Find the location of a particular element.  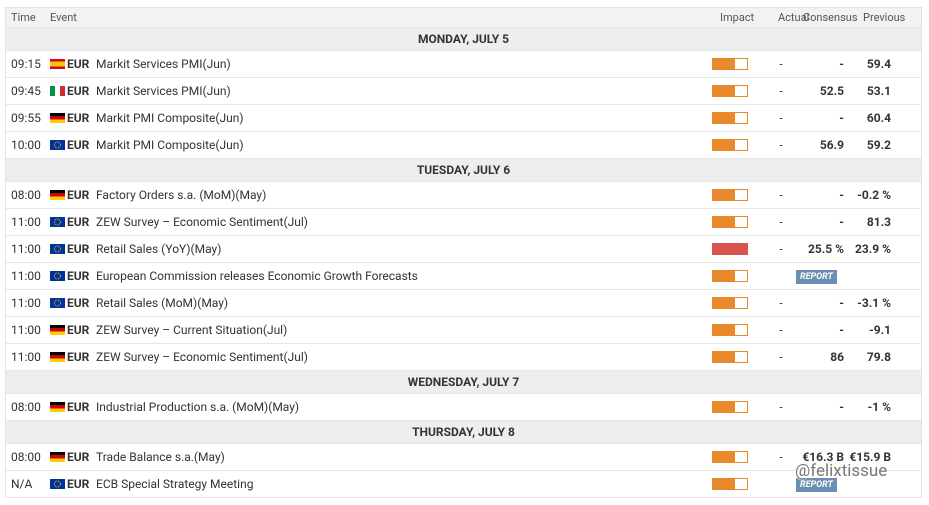

previous: -3.1 % is located at coordinates (874, 303).